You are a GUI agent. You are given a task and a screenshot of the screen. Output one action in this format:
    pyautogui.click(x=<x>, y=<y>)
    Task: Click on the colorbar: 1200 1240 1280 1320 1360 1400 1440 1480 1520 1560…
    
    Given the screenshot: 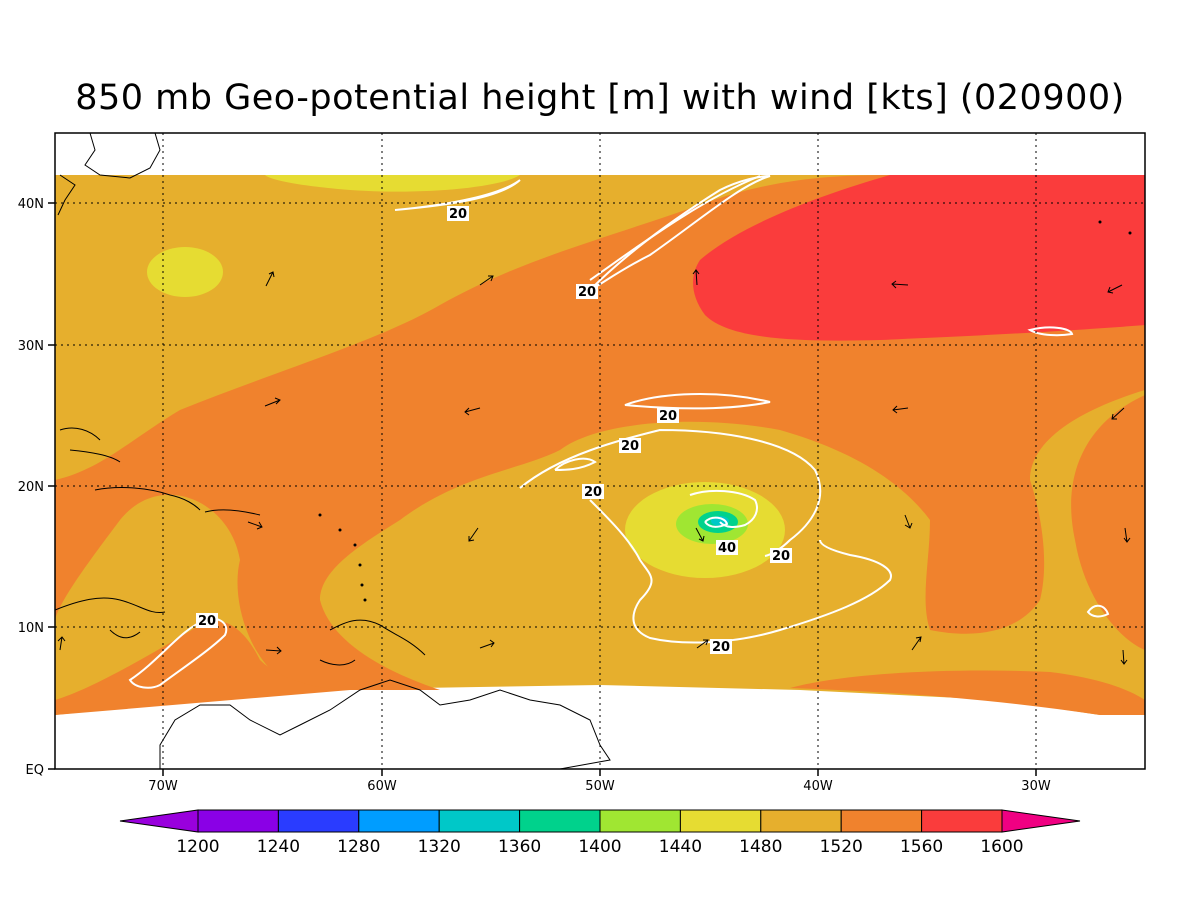 What is the action you would take?
    pyautogui.click(x=600, y=833)
    